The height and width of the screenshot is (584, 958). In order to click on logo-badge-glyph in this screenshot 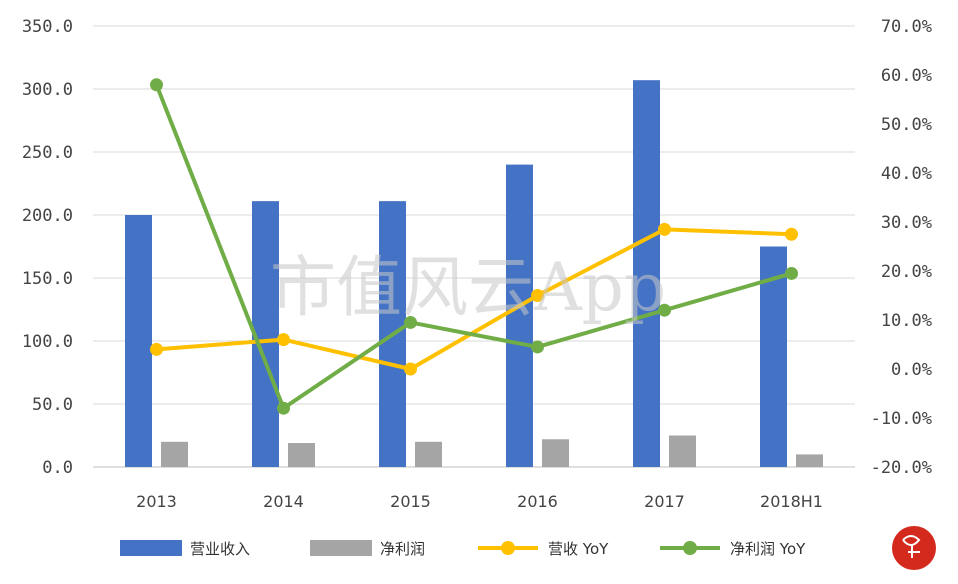, I will do `click(911, 546)`.